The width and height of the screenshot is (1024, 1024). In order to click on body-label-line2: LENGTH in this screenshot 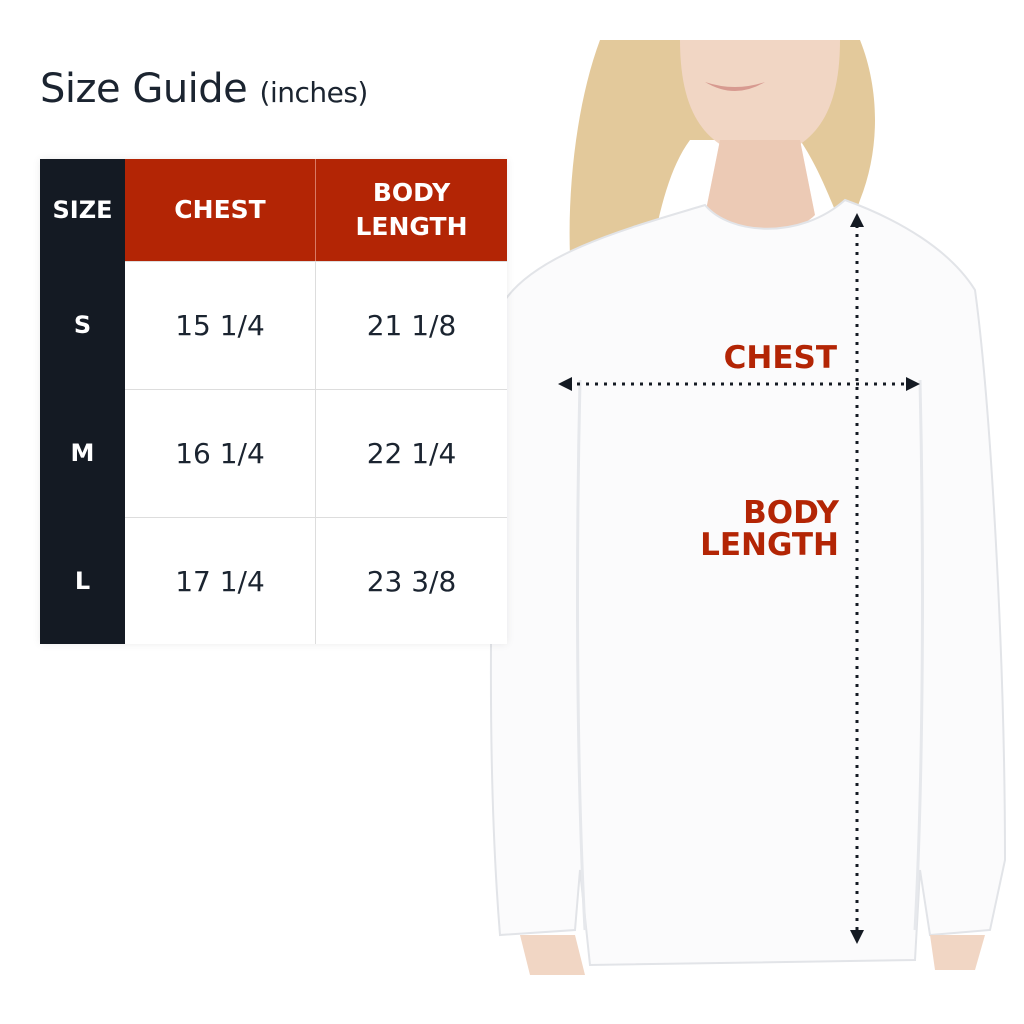, I will do `click(769, 545)`.